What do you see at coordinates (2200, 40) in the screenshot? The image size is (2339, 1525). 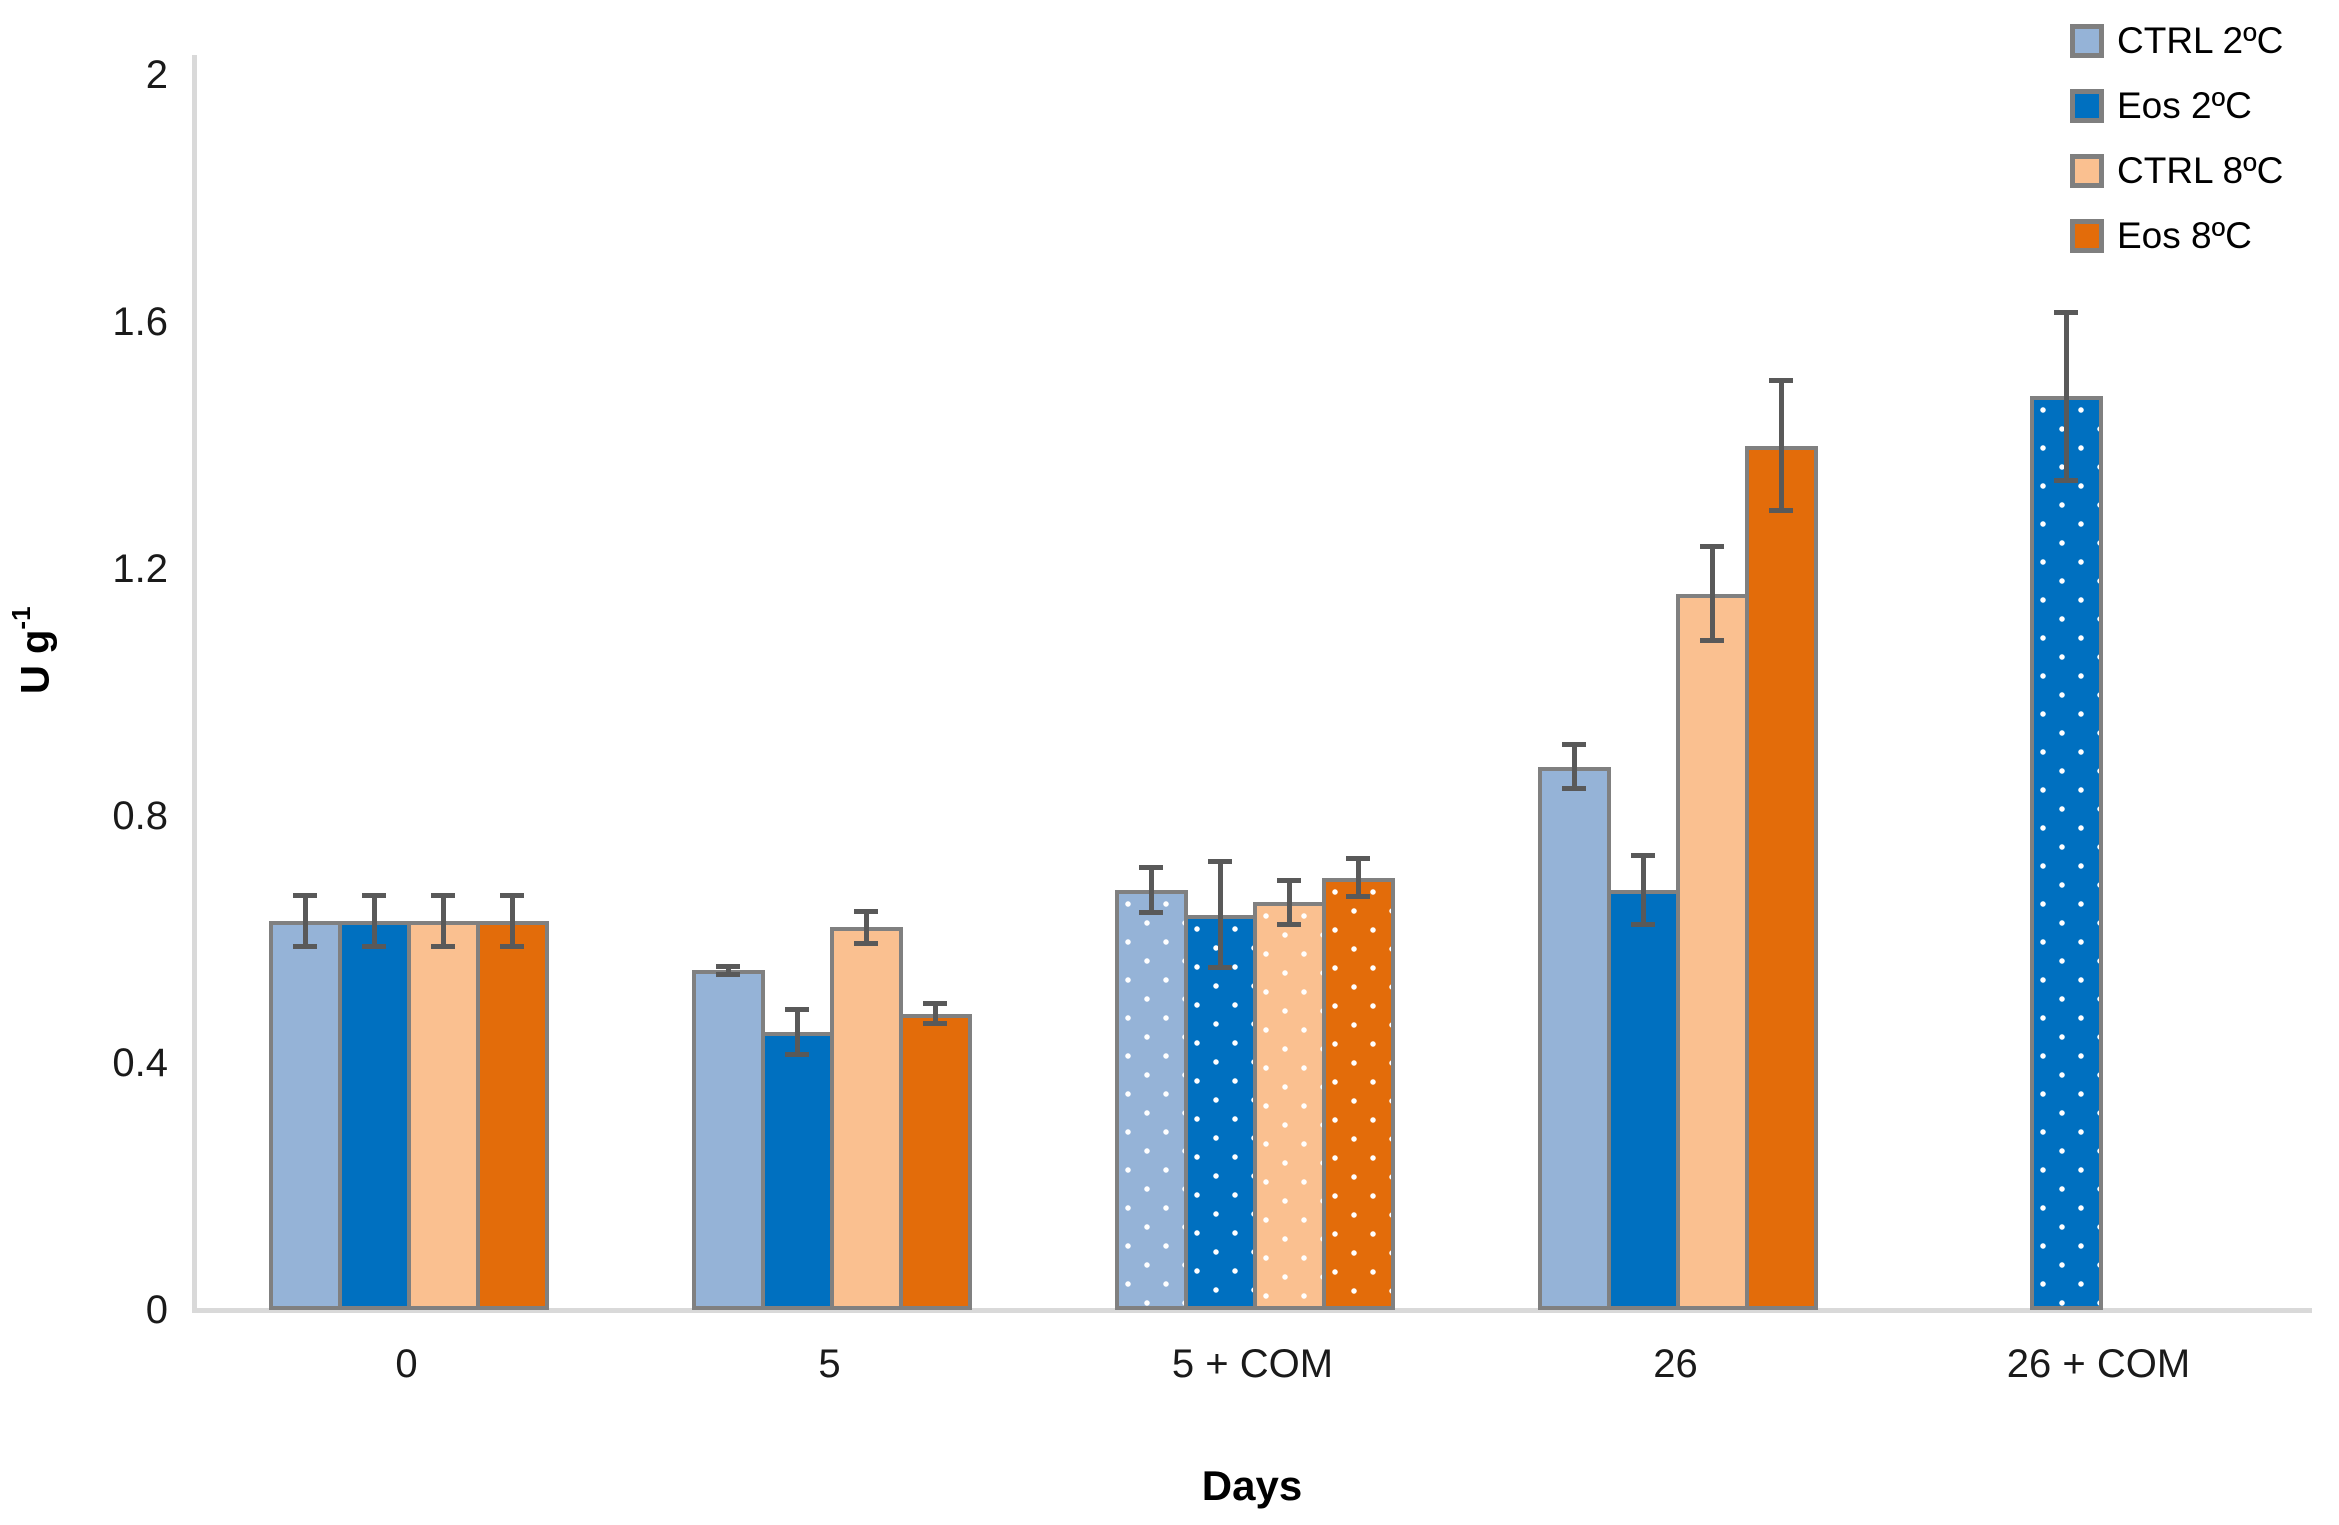 I see `legend-label: CTRL 2ºC` at bounding box center [2200, 40].